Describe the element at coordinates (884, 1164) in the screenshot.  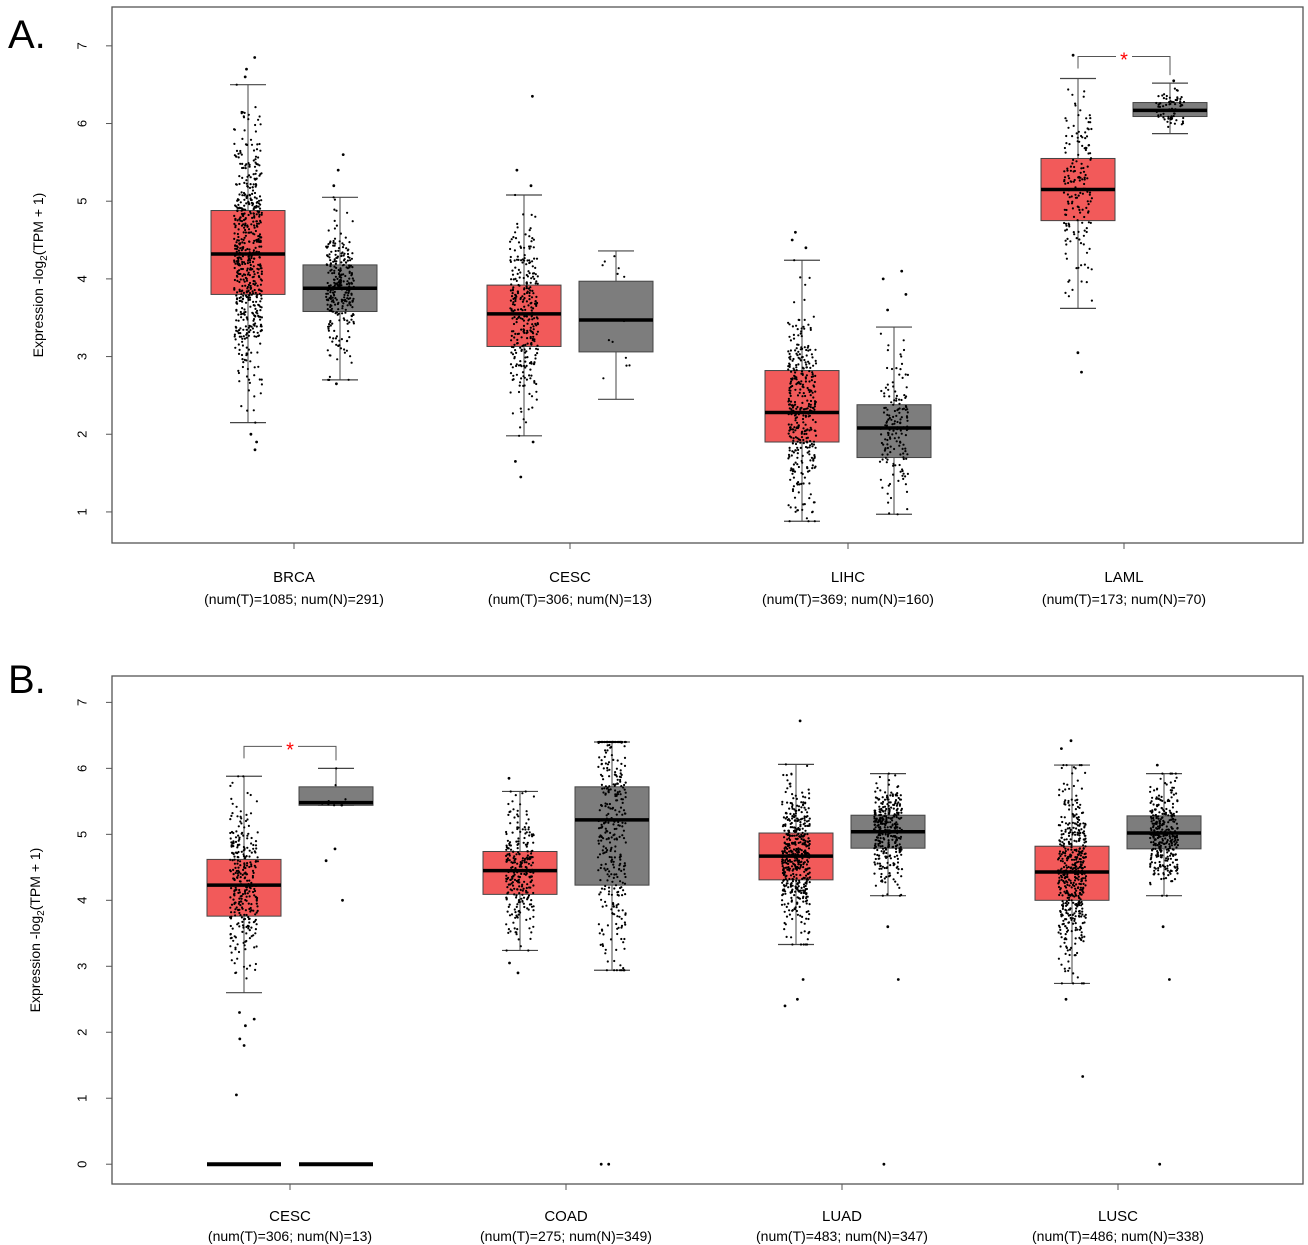
I see `outlier-point` at that location.